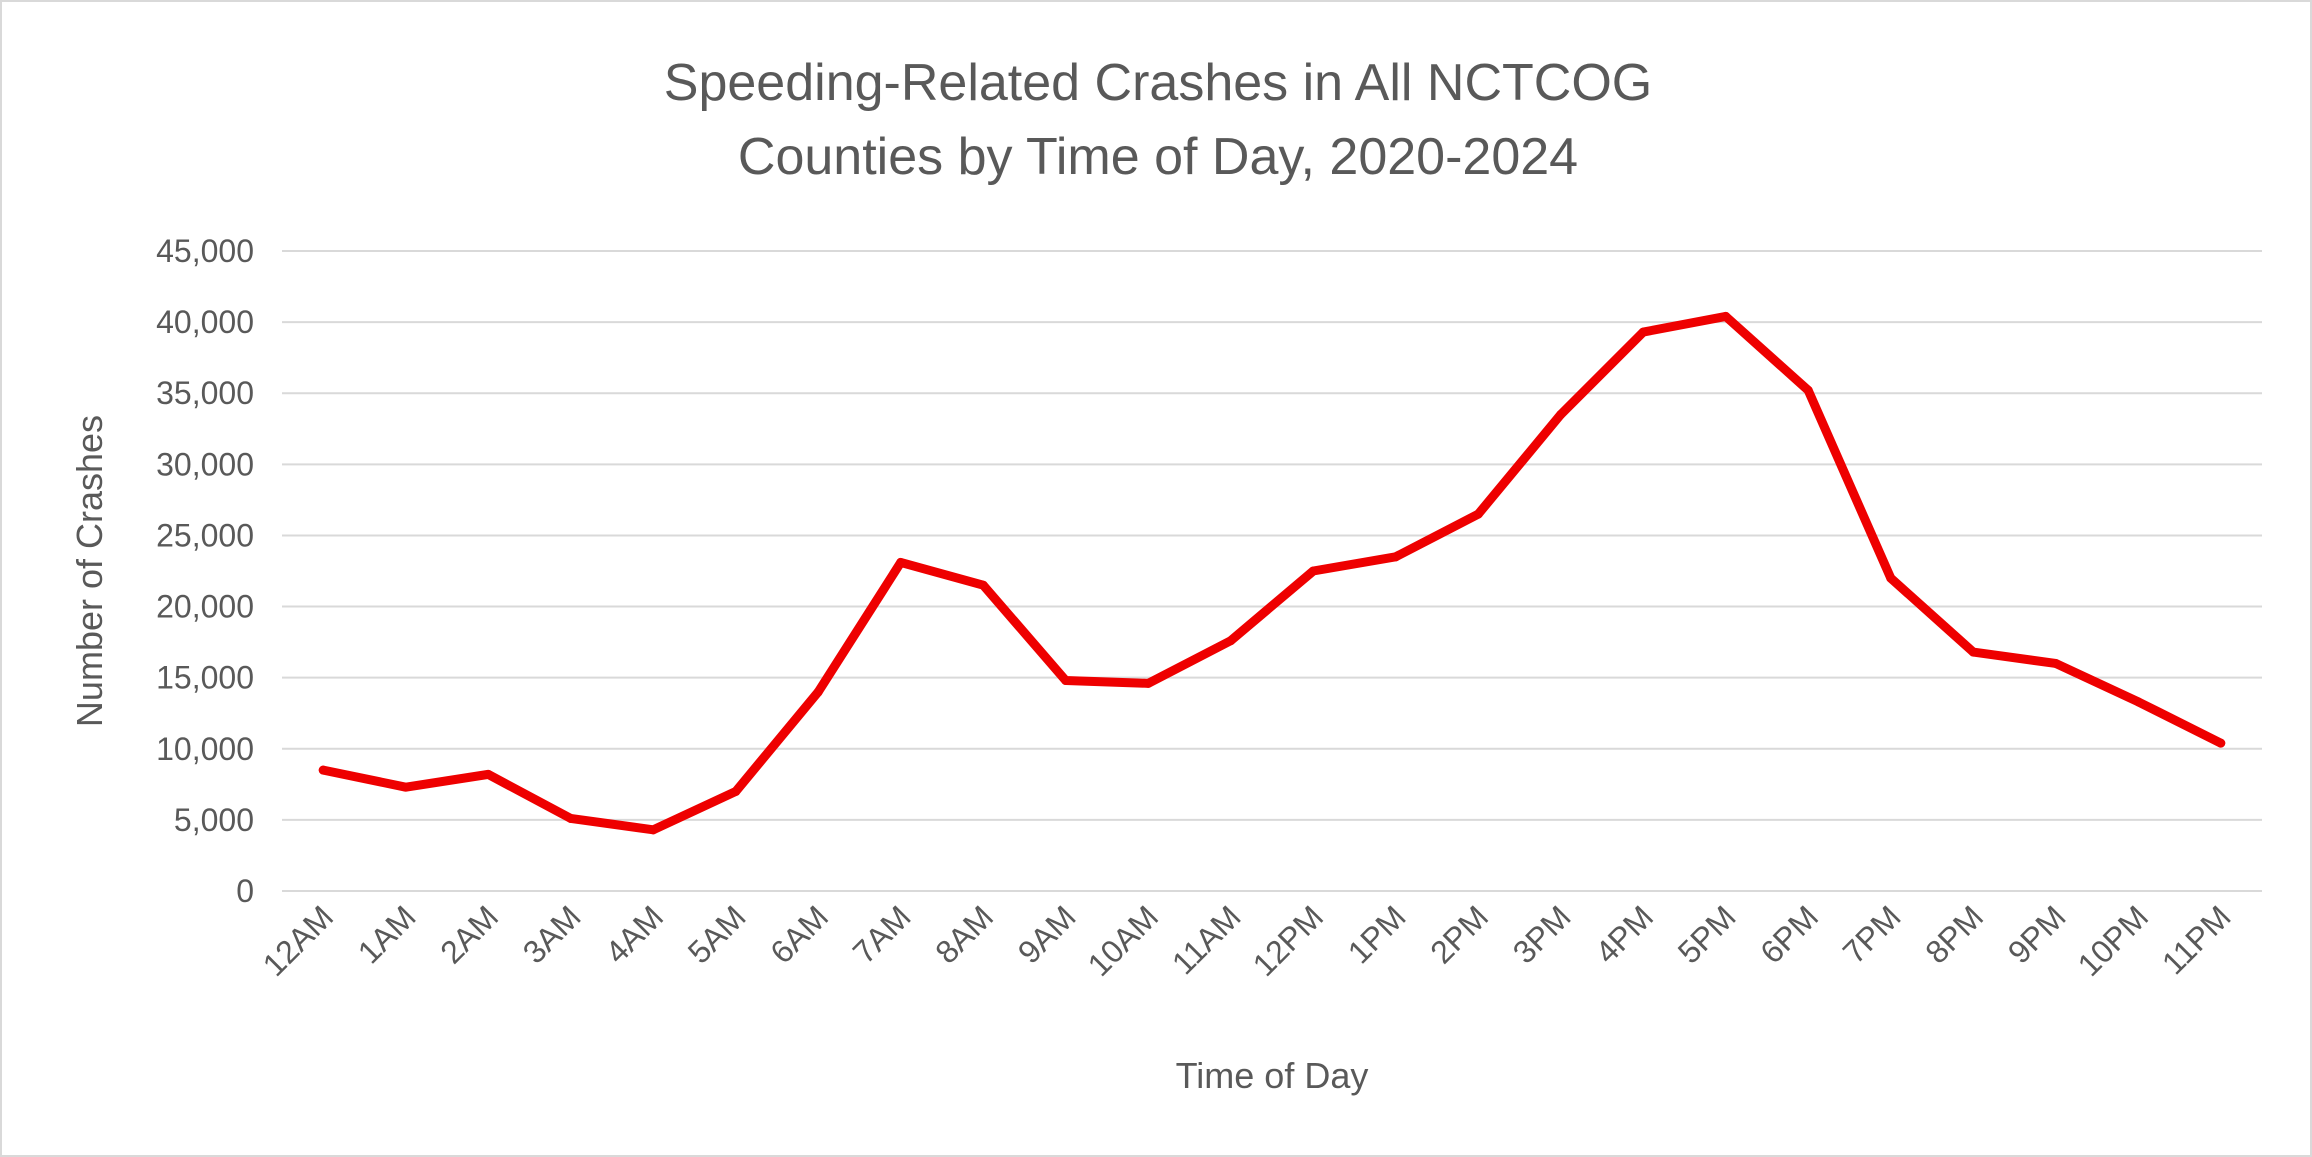  I want to click on y-tick-label: 35,000, so click(205, 393).